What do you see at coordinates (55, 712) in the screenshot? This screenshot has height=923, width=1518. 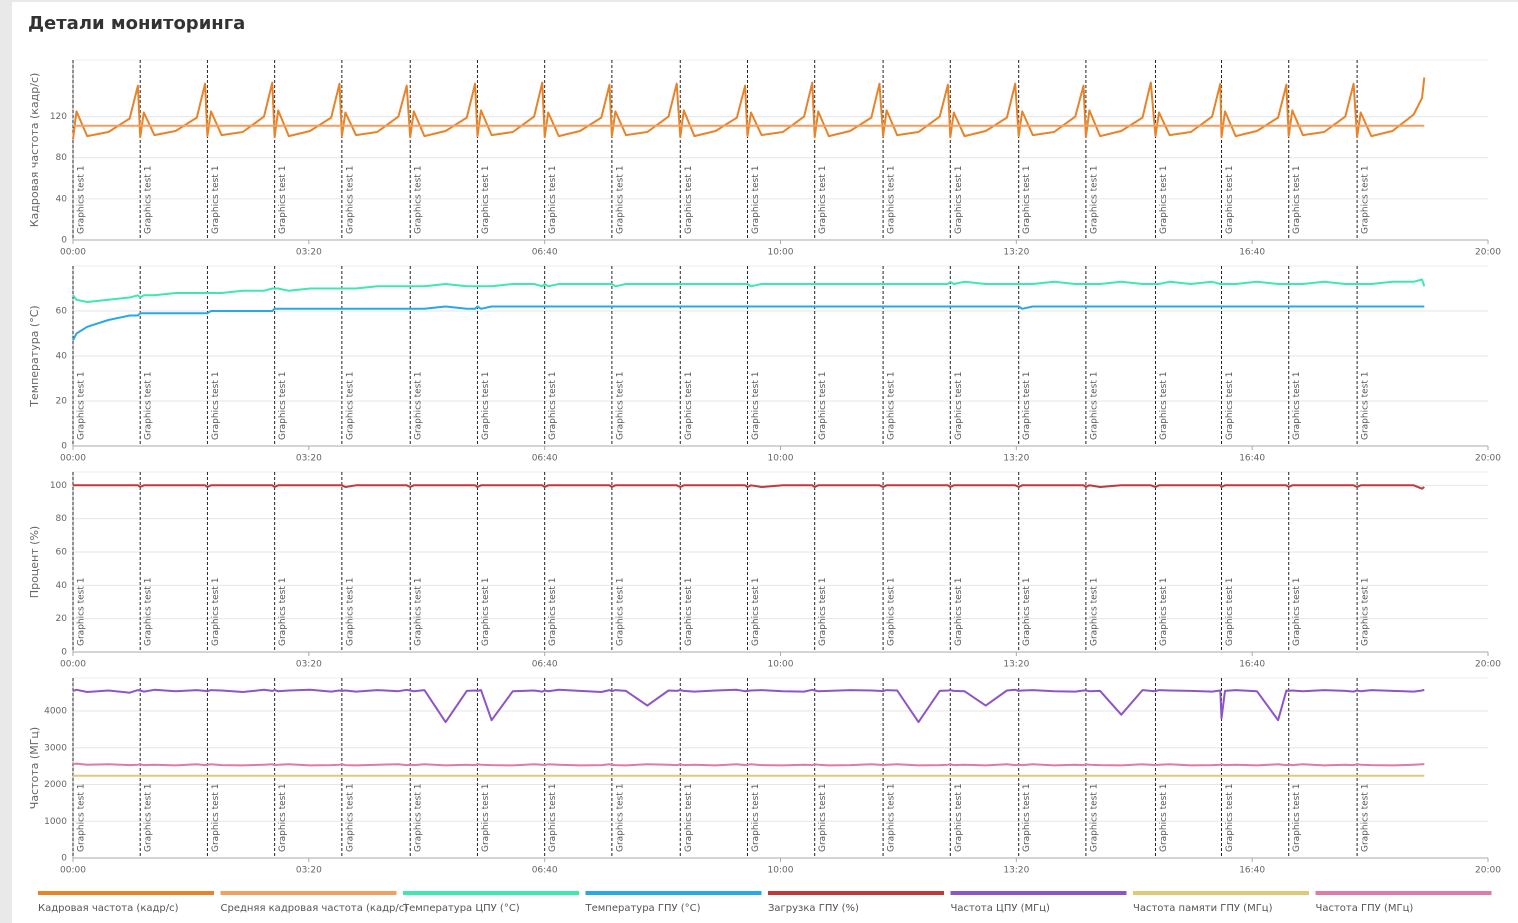 I see `y-tick-label: 4000` at bounding box center [55, 712].